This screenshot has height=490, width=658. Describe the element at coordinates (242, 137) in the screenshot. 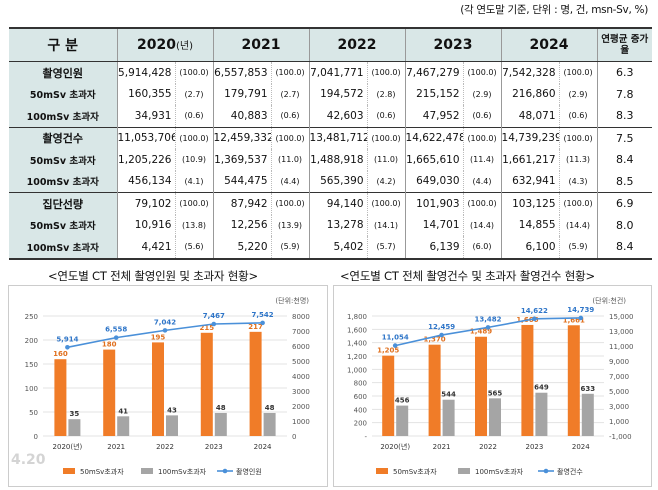

I see `cell-value: 12,459,332` at that location.